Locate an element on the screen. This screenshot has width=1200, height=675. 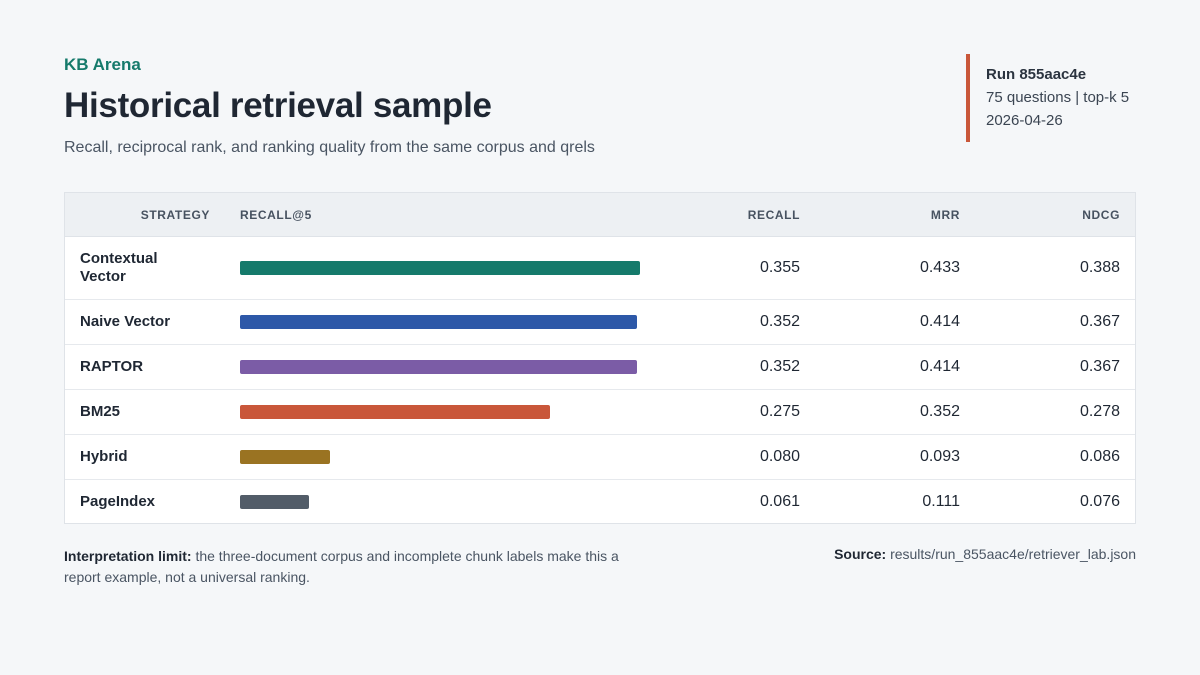
strategy-name: Hybrid is located at coordinates (104, 456).